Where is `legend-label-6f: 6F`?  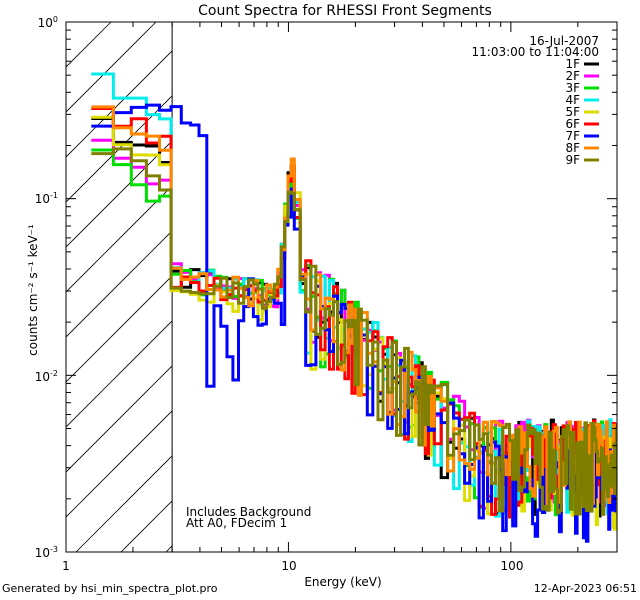 legend-label-6f: 6F is located at coordinates (572, 124).